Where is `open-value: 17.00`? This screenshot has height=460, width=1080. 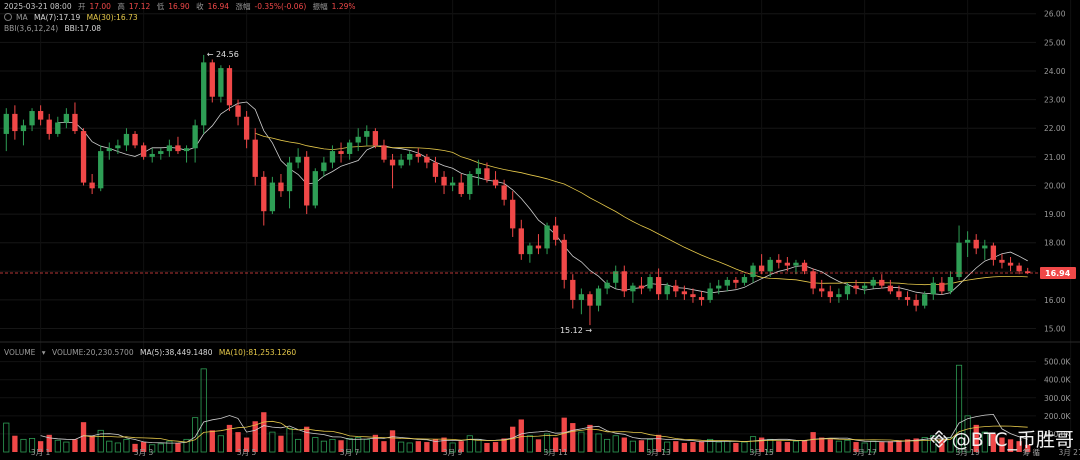 open-value: 17.00 is located at coordinates (100, 6).